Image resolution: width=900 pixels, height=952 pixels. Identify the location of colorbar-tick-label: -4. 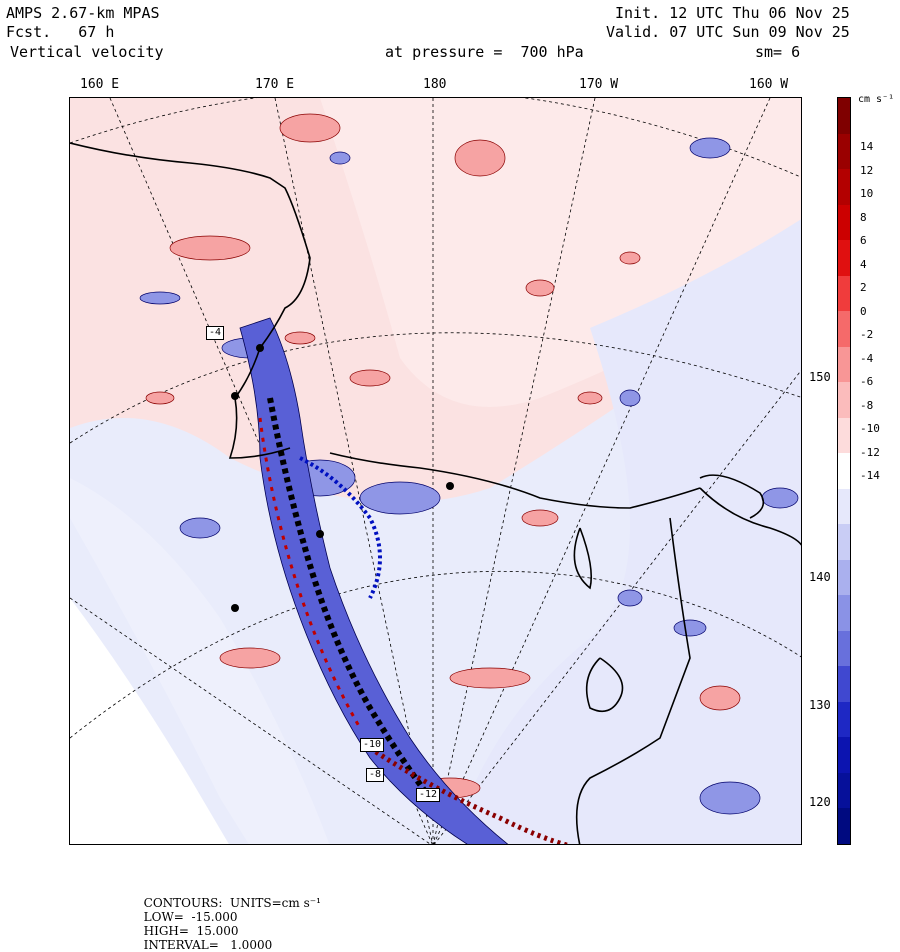
(867, 358).